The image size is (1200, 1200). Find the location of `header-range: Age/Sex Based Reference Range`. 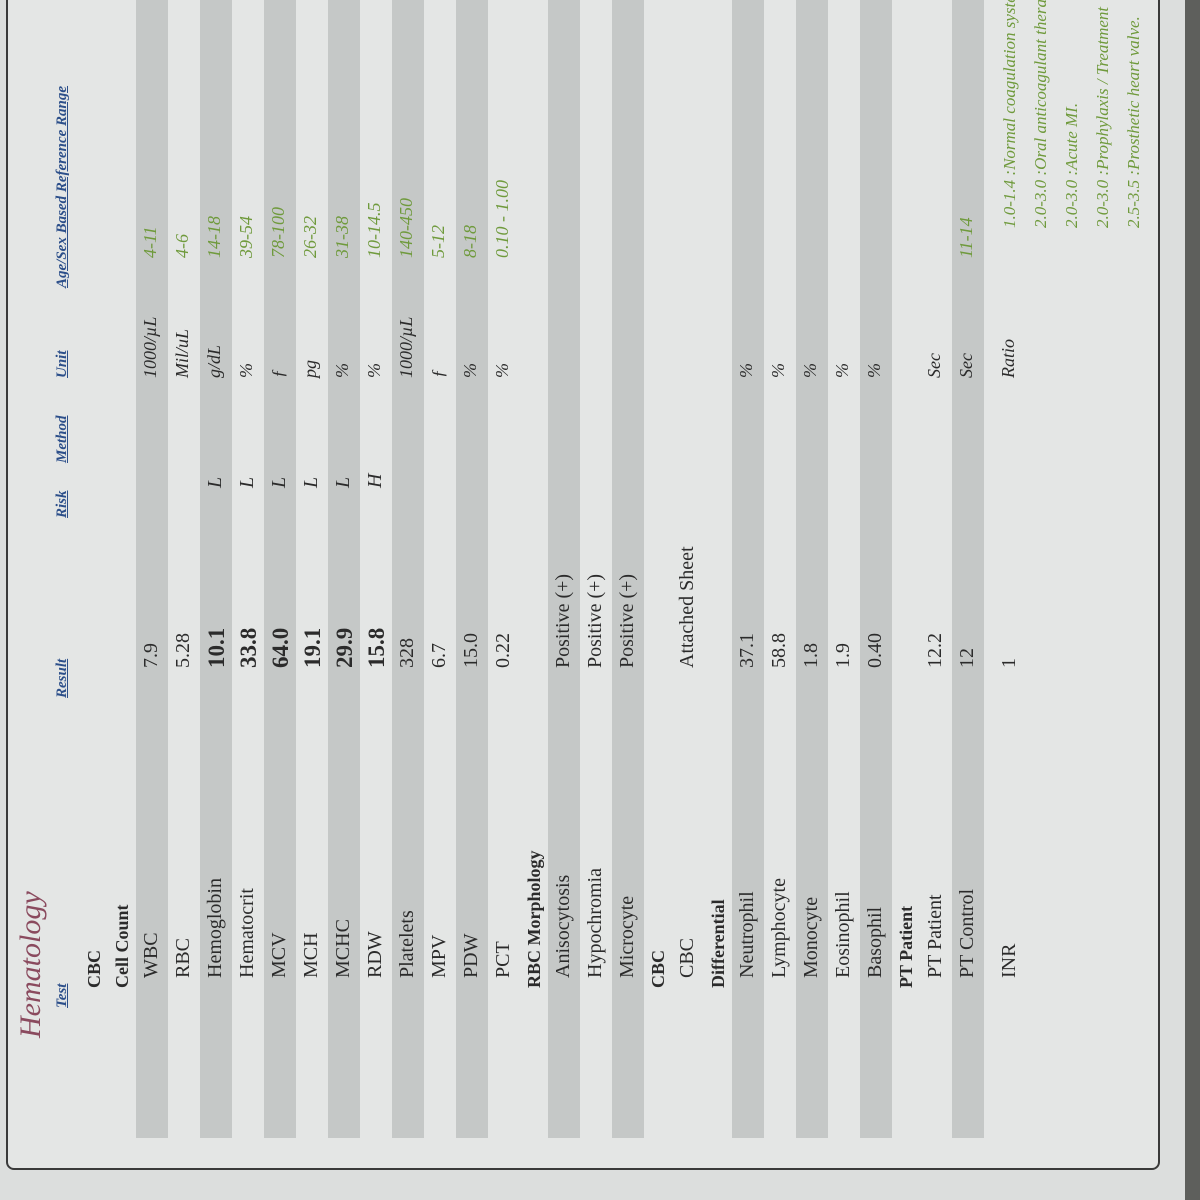

header-range: Age/Sex Based Reference Range is located at coordinates (62, 186).